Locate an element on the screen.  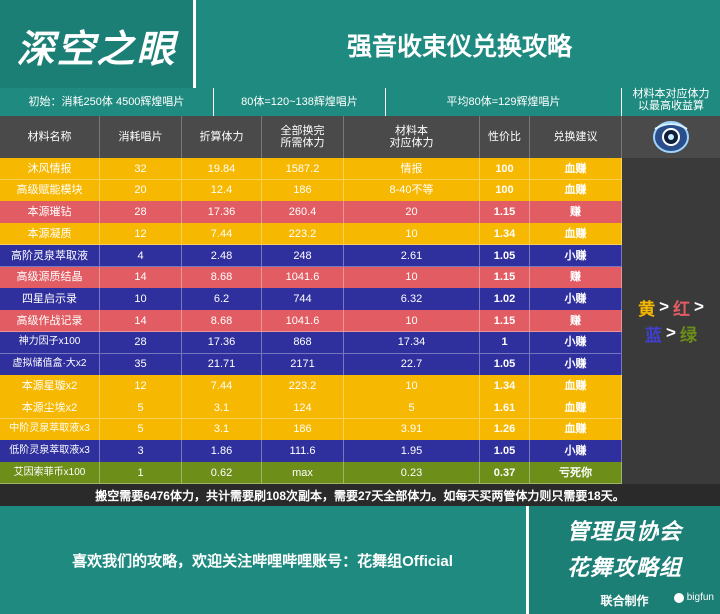
table-cell: 1 is located at coordinates (141, 473).